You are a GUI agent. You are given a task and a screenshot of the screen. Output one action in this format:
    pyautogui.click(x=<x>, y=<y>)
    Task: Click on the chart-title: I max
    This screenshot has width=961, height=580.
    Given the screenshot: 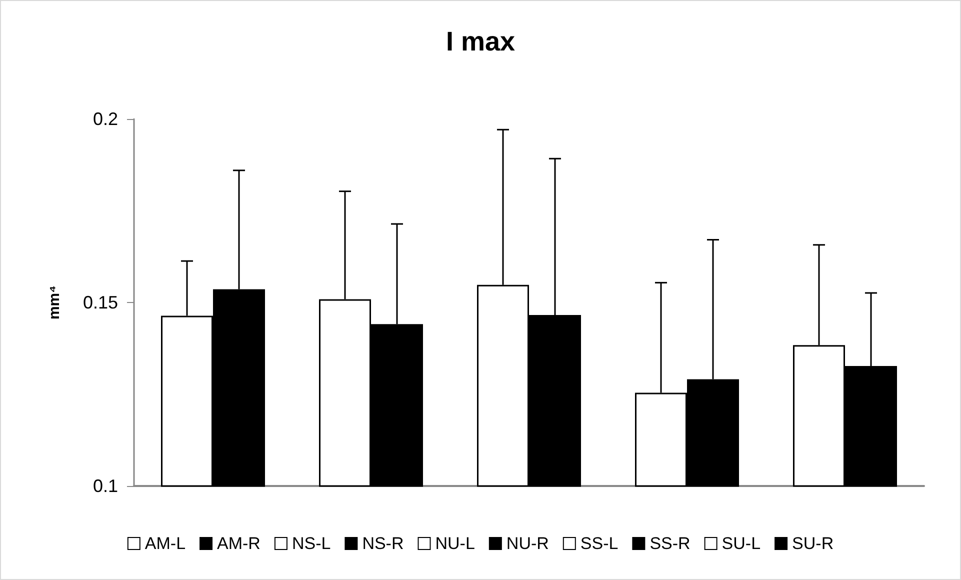 What is the action you would take?
    pyautogui.click(x=481, y=41)
    